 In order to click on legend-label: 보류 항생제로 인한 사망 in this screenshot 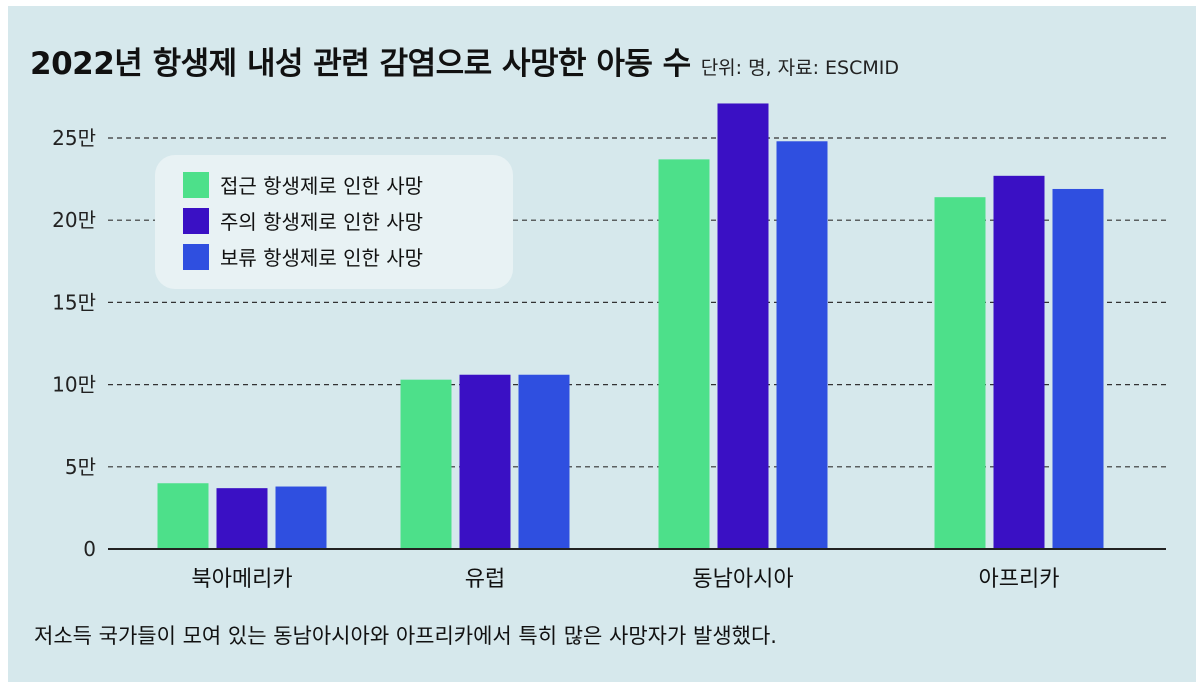, I will do `click(321, 258)`.